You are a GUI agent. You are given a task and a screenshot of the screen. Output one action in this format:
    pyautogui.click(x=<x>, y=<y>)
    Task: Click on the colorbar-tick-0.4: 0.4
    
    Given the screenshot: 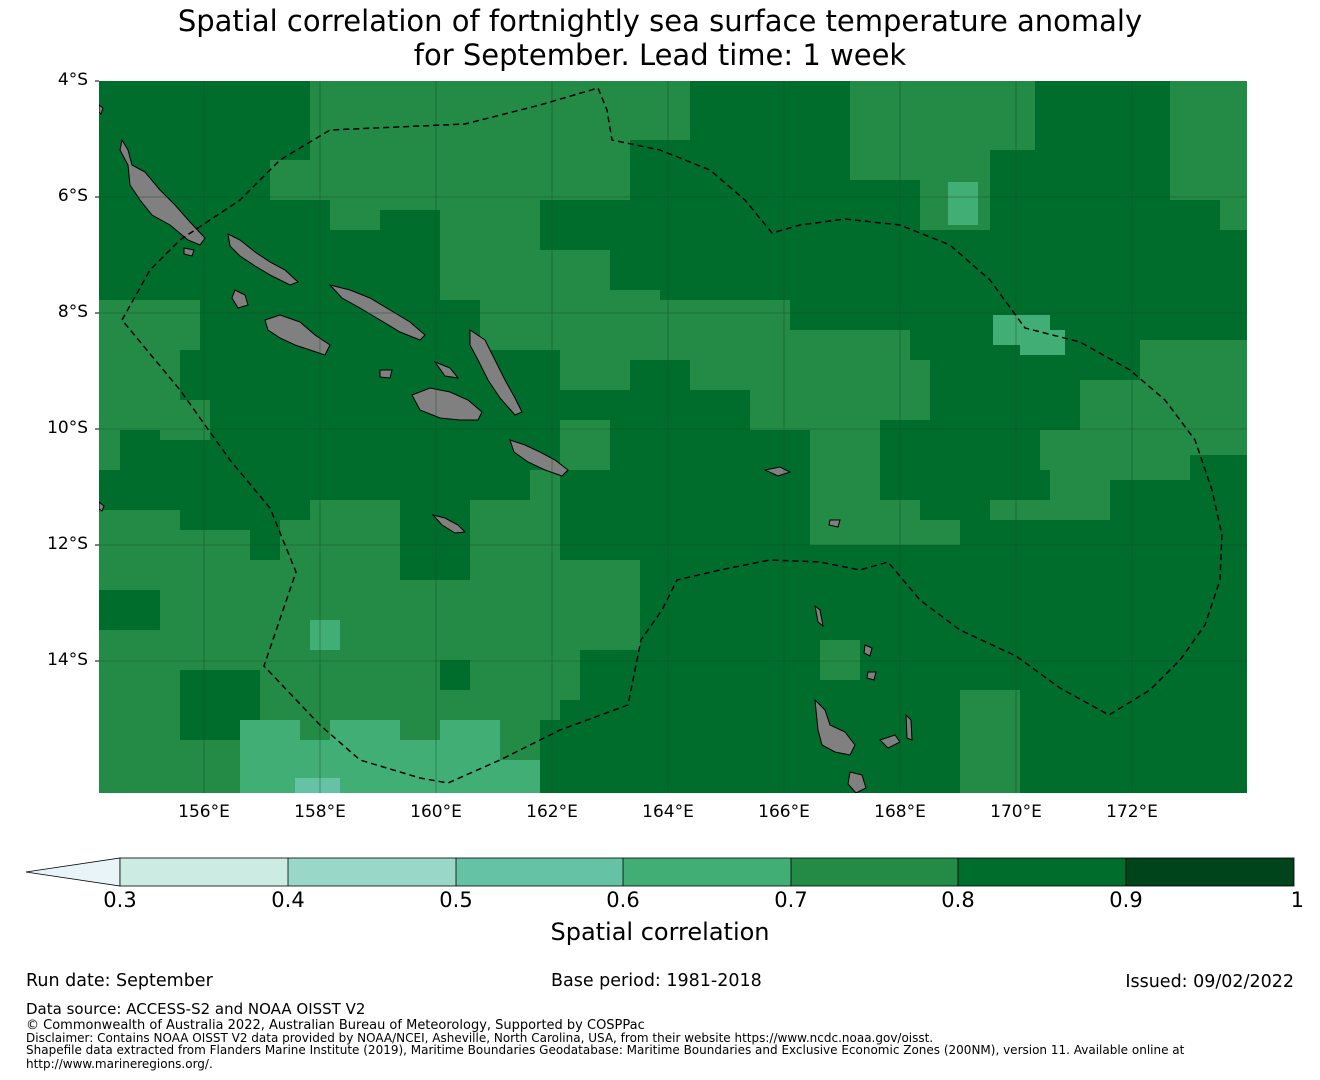 What is the action you would take?
    pyautogui.click(x=288, y=900)
    